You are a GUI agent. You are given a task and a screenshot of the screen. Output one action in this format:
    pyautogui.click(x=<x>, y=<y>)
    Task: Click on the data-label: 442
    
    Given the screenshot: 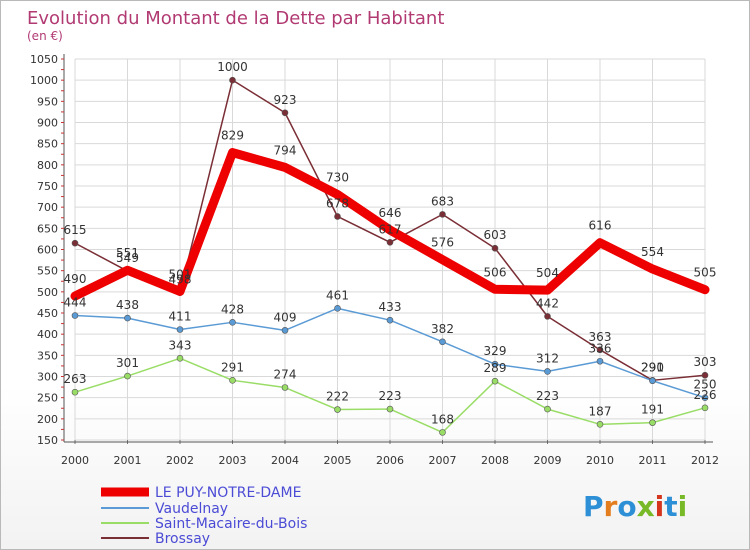 What is the action you would take?
    pyautogui.click(x=547, y=303)
    